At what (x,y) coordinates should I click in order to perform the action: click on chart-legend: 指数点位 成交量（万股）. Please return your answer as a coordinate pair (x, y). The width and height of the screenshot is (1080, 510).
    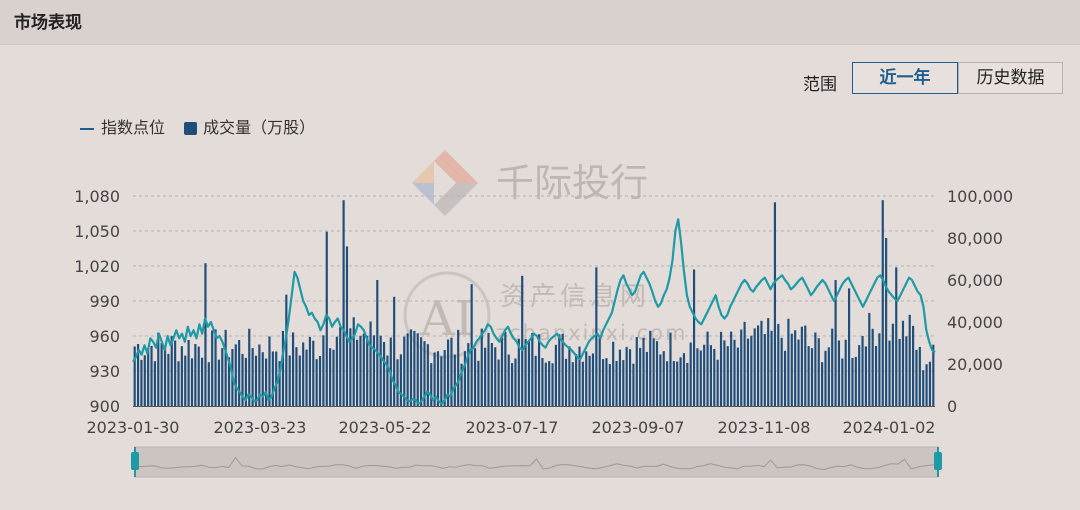
    Looking at the image, I should click on (204, 126).